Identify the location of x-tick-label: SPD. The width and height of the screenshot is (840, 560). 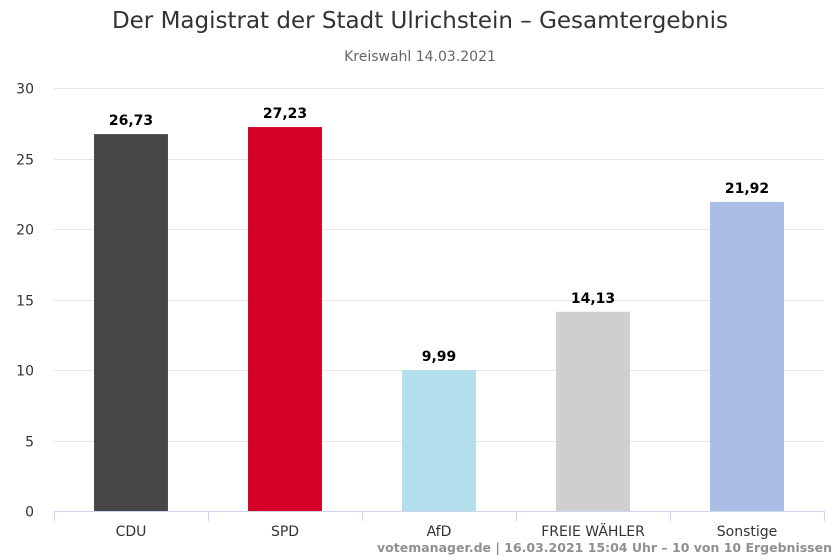
(285, 532).